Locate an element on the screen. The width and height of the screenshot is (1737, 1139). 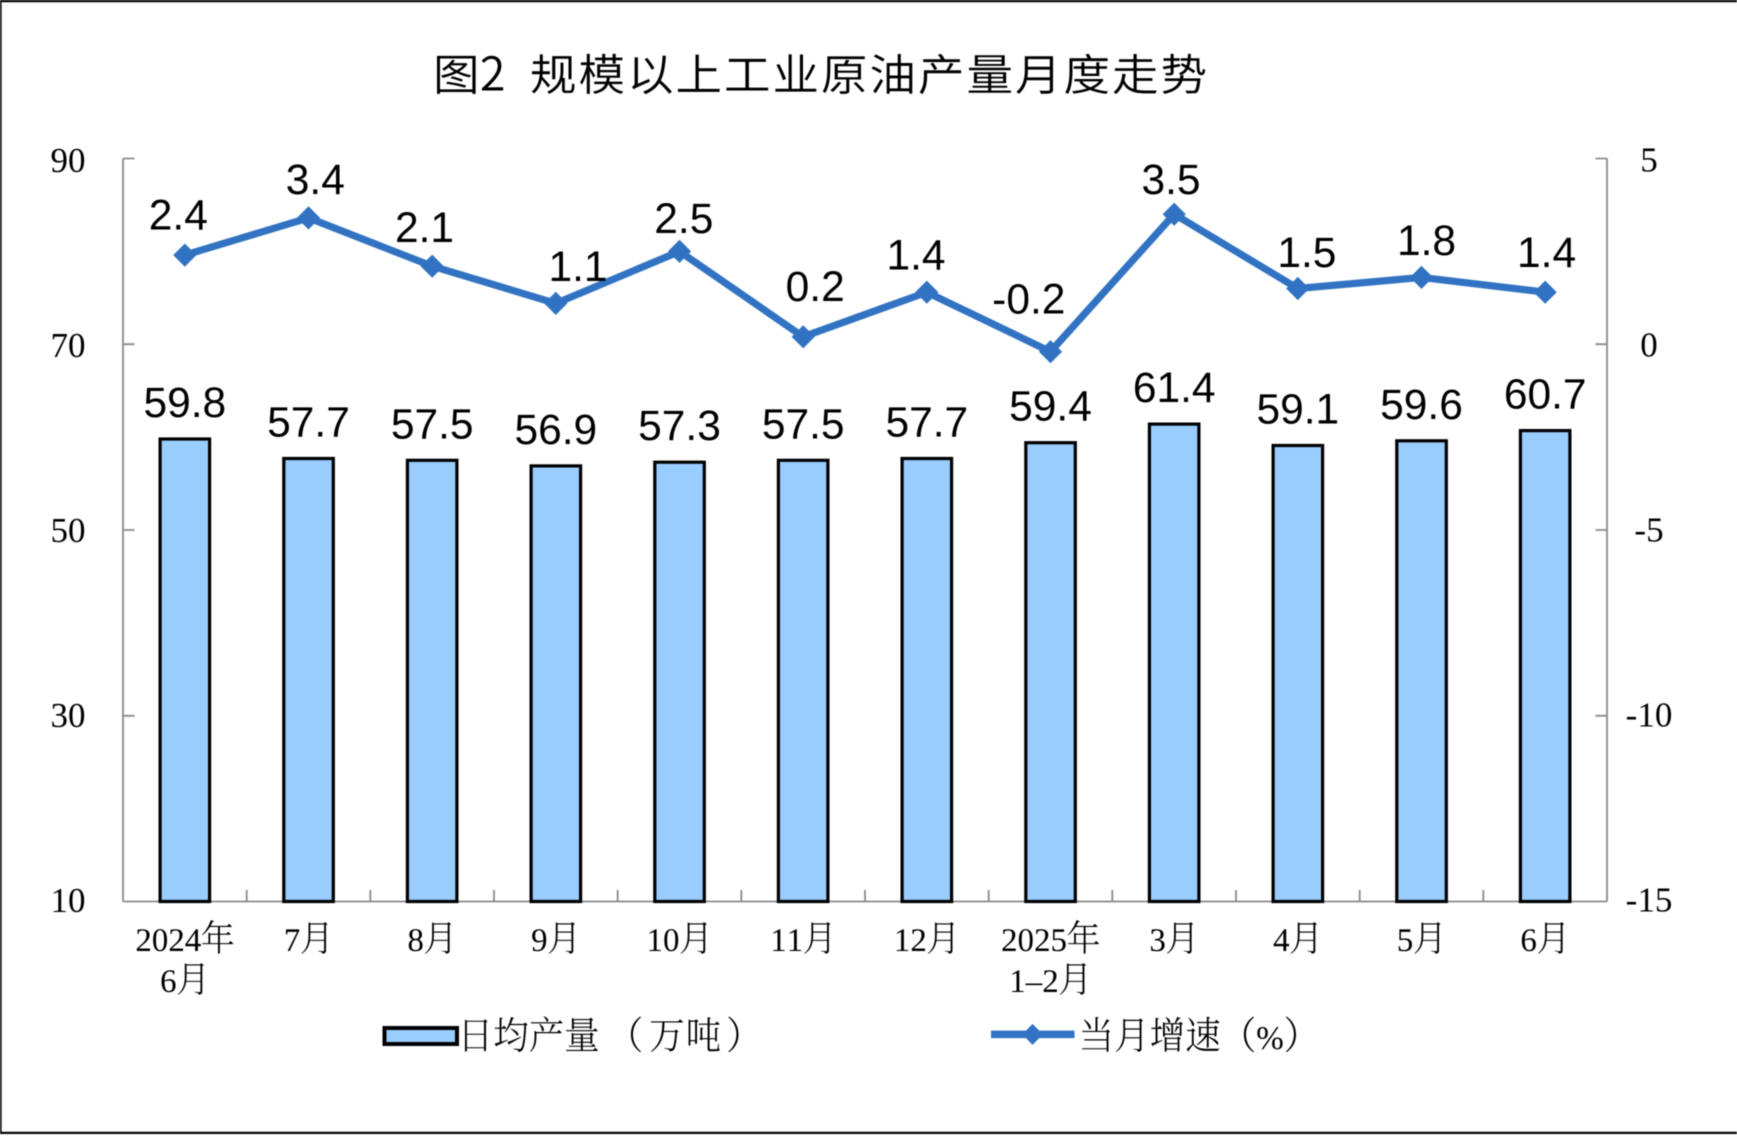
svg-text: 59.1 is located at coordinates (1297, 410).